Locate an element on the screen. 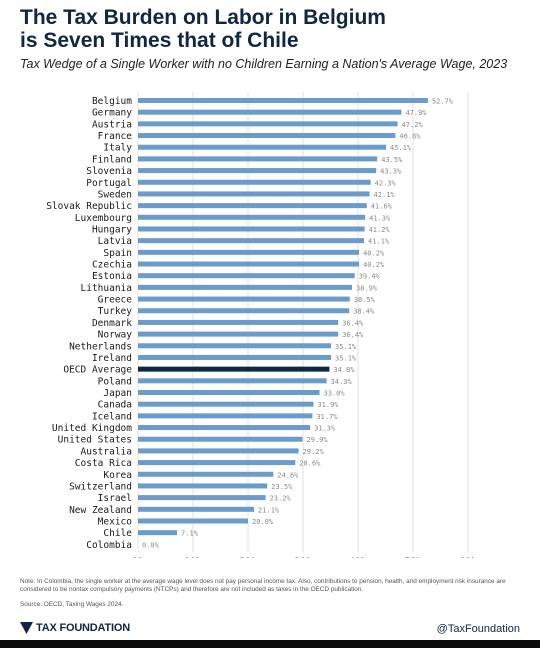  data-label: 41.6% is located at coordinates (382, 207).